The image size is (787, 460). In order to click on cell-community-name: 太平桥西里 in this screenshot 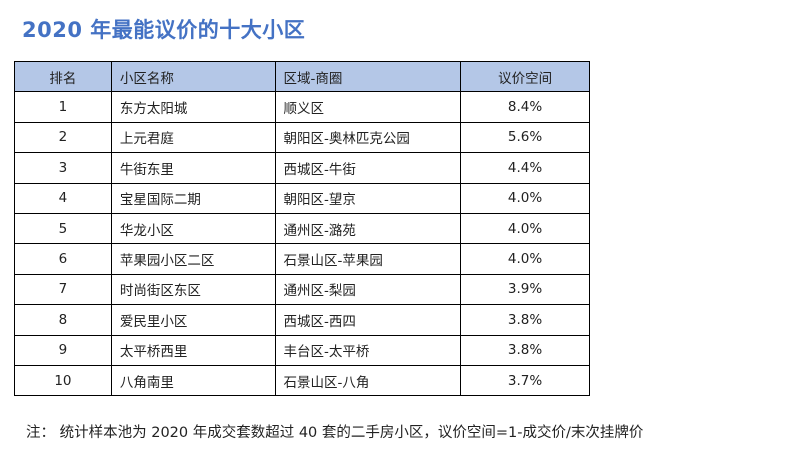, I will do `click(193, 350)`.